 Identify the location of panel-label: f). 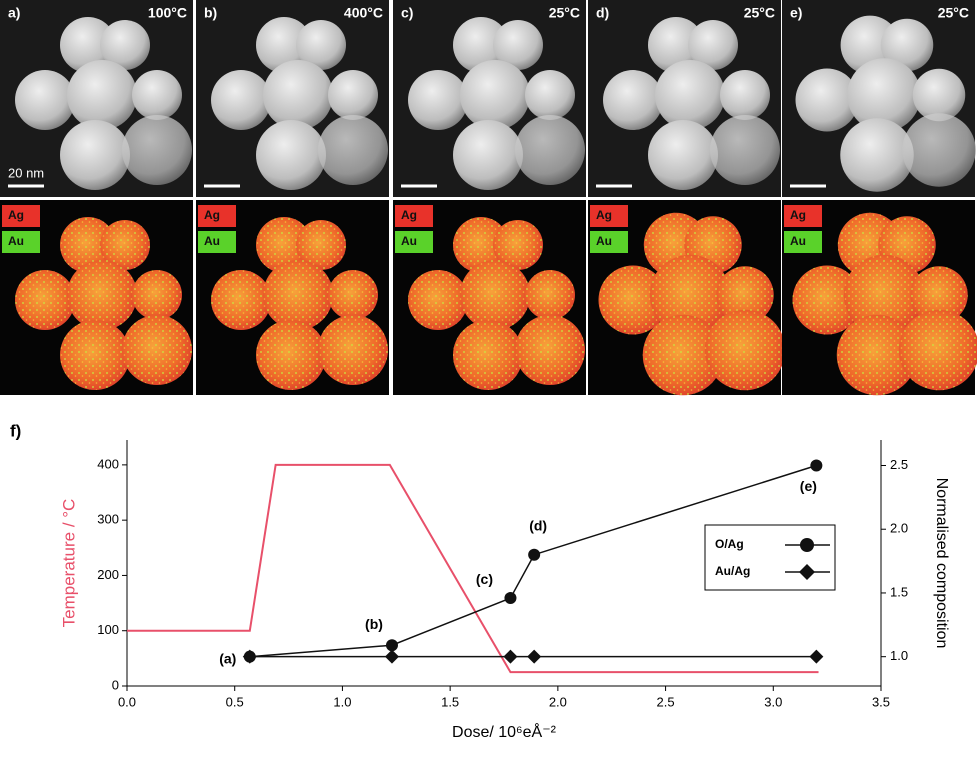
(15, 430).